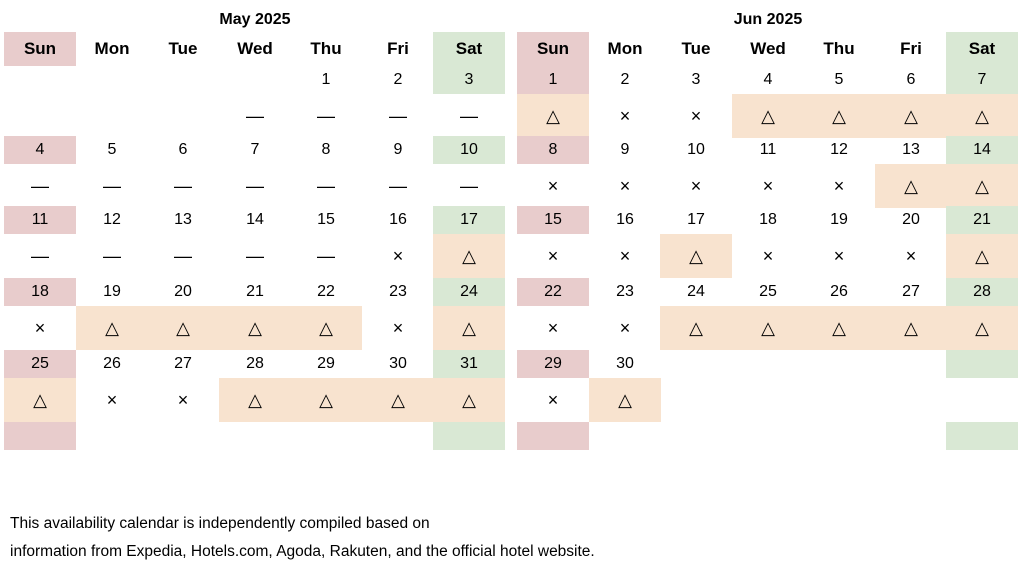 The height and width of the screenshot is (569, 1024). Describe the element at coordinates (183, 149) in the screenshot. I see `day-number: 6` at that location.